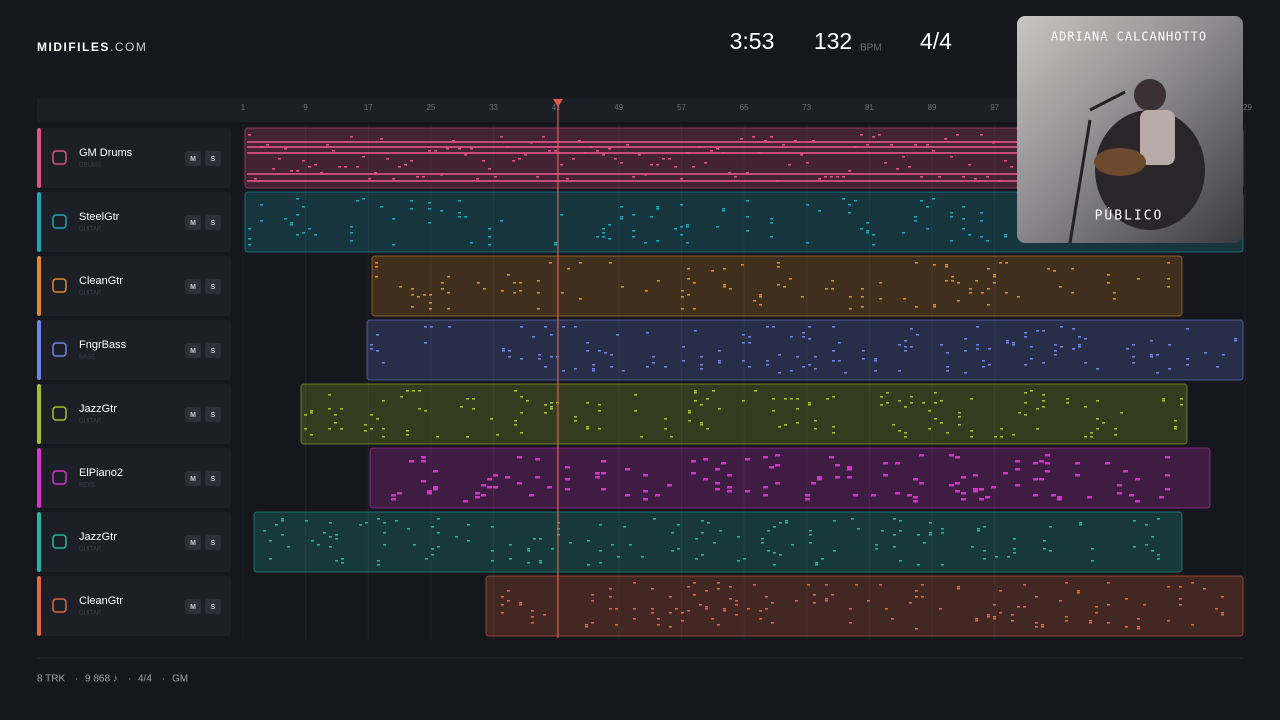 The height and width of the screenshot is (720, 1280). I want to click on mute-label: M, so click(193, 479).